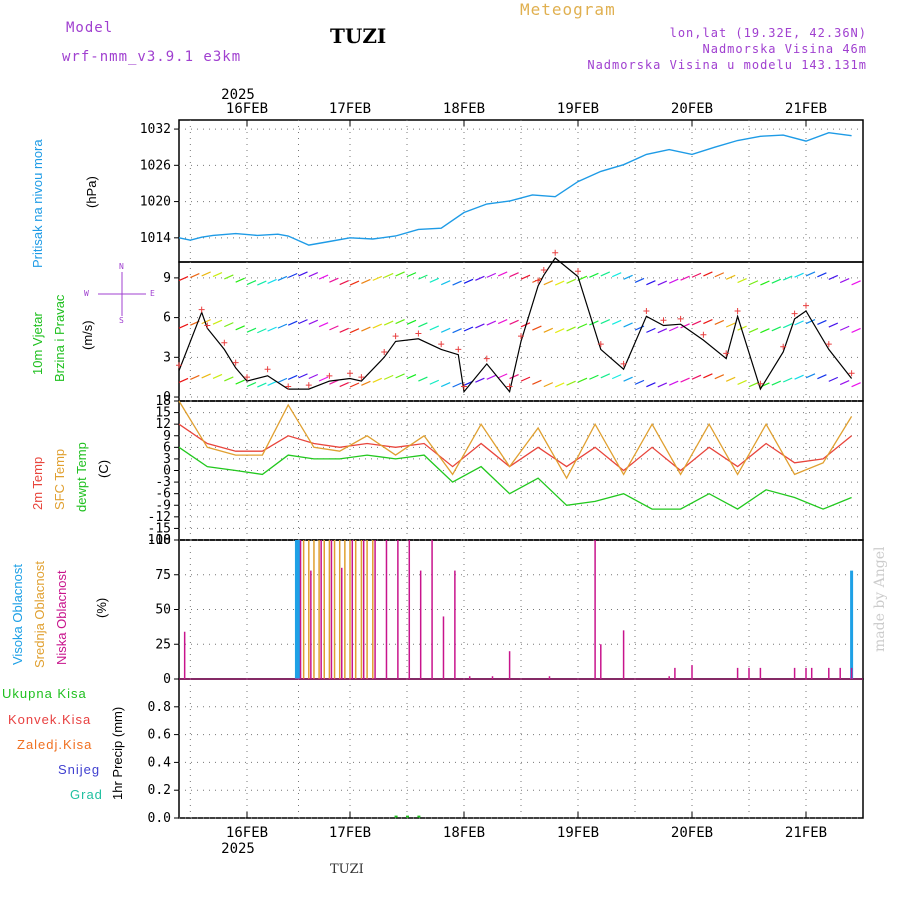 This screenshot has width=900, height=900. I want to click on y-tick-label: 12, so click(163, 424).